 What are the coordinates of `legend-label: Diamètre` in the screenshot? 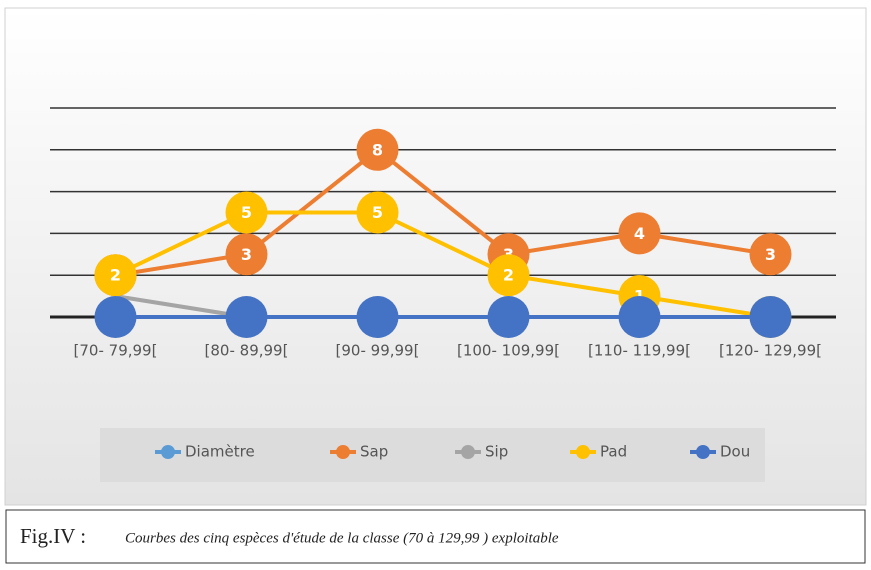 It's located at (220, 452).